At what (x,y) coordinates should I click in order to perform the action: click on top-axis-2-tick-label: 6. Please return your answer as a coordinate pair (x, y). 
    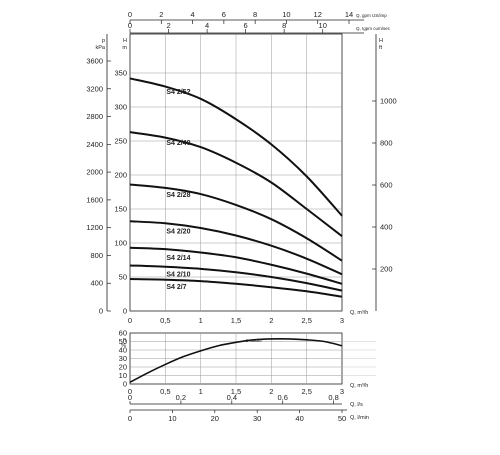
    Looking at the image, I should click on (246, 25).